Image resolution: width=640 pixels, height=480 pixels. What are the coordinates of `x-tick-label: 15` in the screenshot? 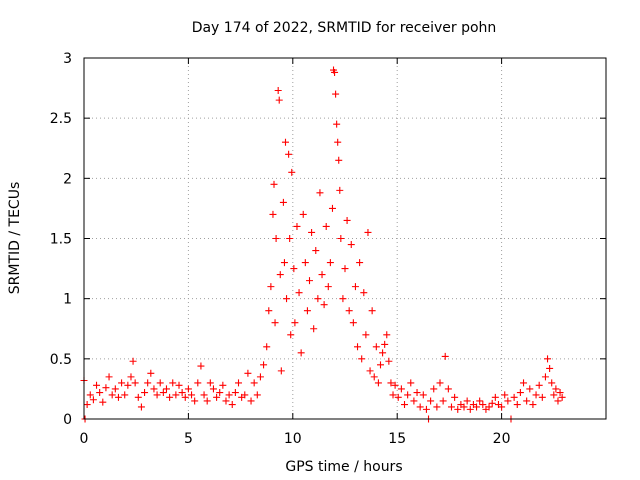 It's located at (397, 439).